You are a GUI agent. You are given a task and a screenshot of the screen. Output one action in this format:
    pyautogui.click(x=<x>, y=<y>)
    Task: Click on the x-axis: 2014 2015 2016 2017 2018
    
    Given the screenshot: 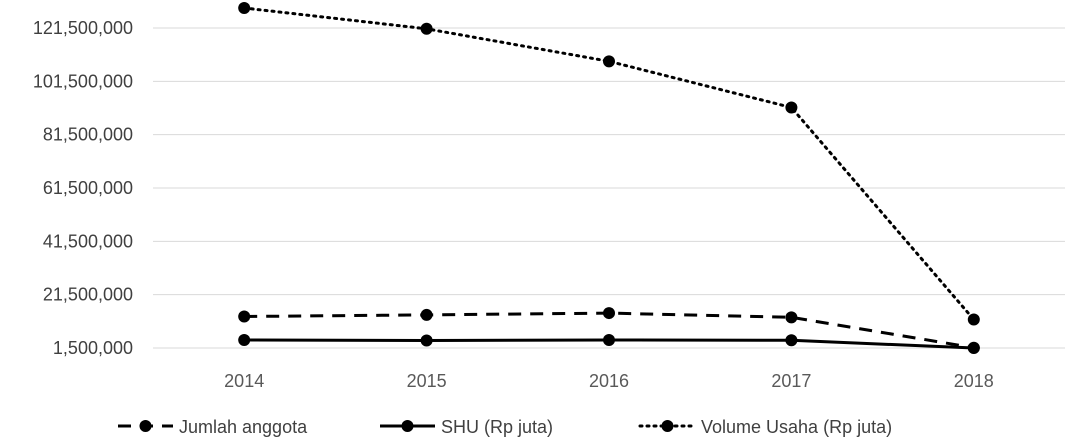 What is the action you would take?
    pyautogui.click(x=609, y=381)
    